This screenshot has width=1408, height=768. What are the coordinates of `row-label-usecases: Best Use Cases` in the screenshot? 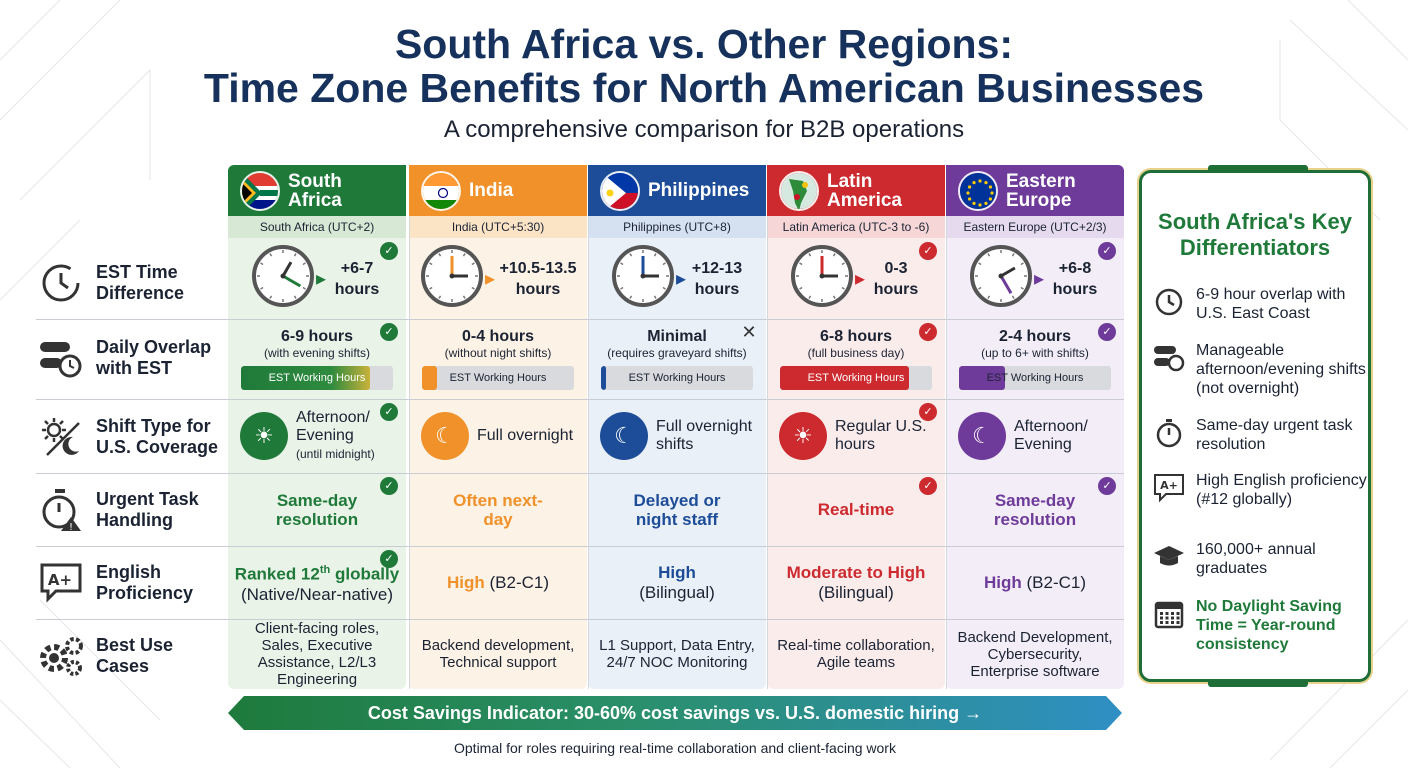 It's located at (131, 655).